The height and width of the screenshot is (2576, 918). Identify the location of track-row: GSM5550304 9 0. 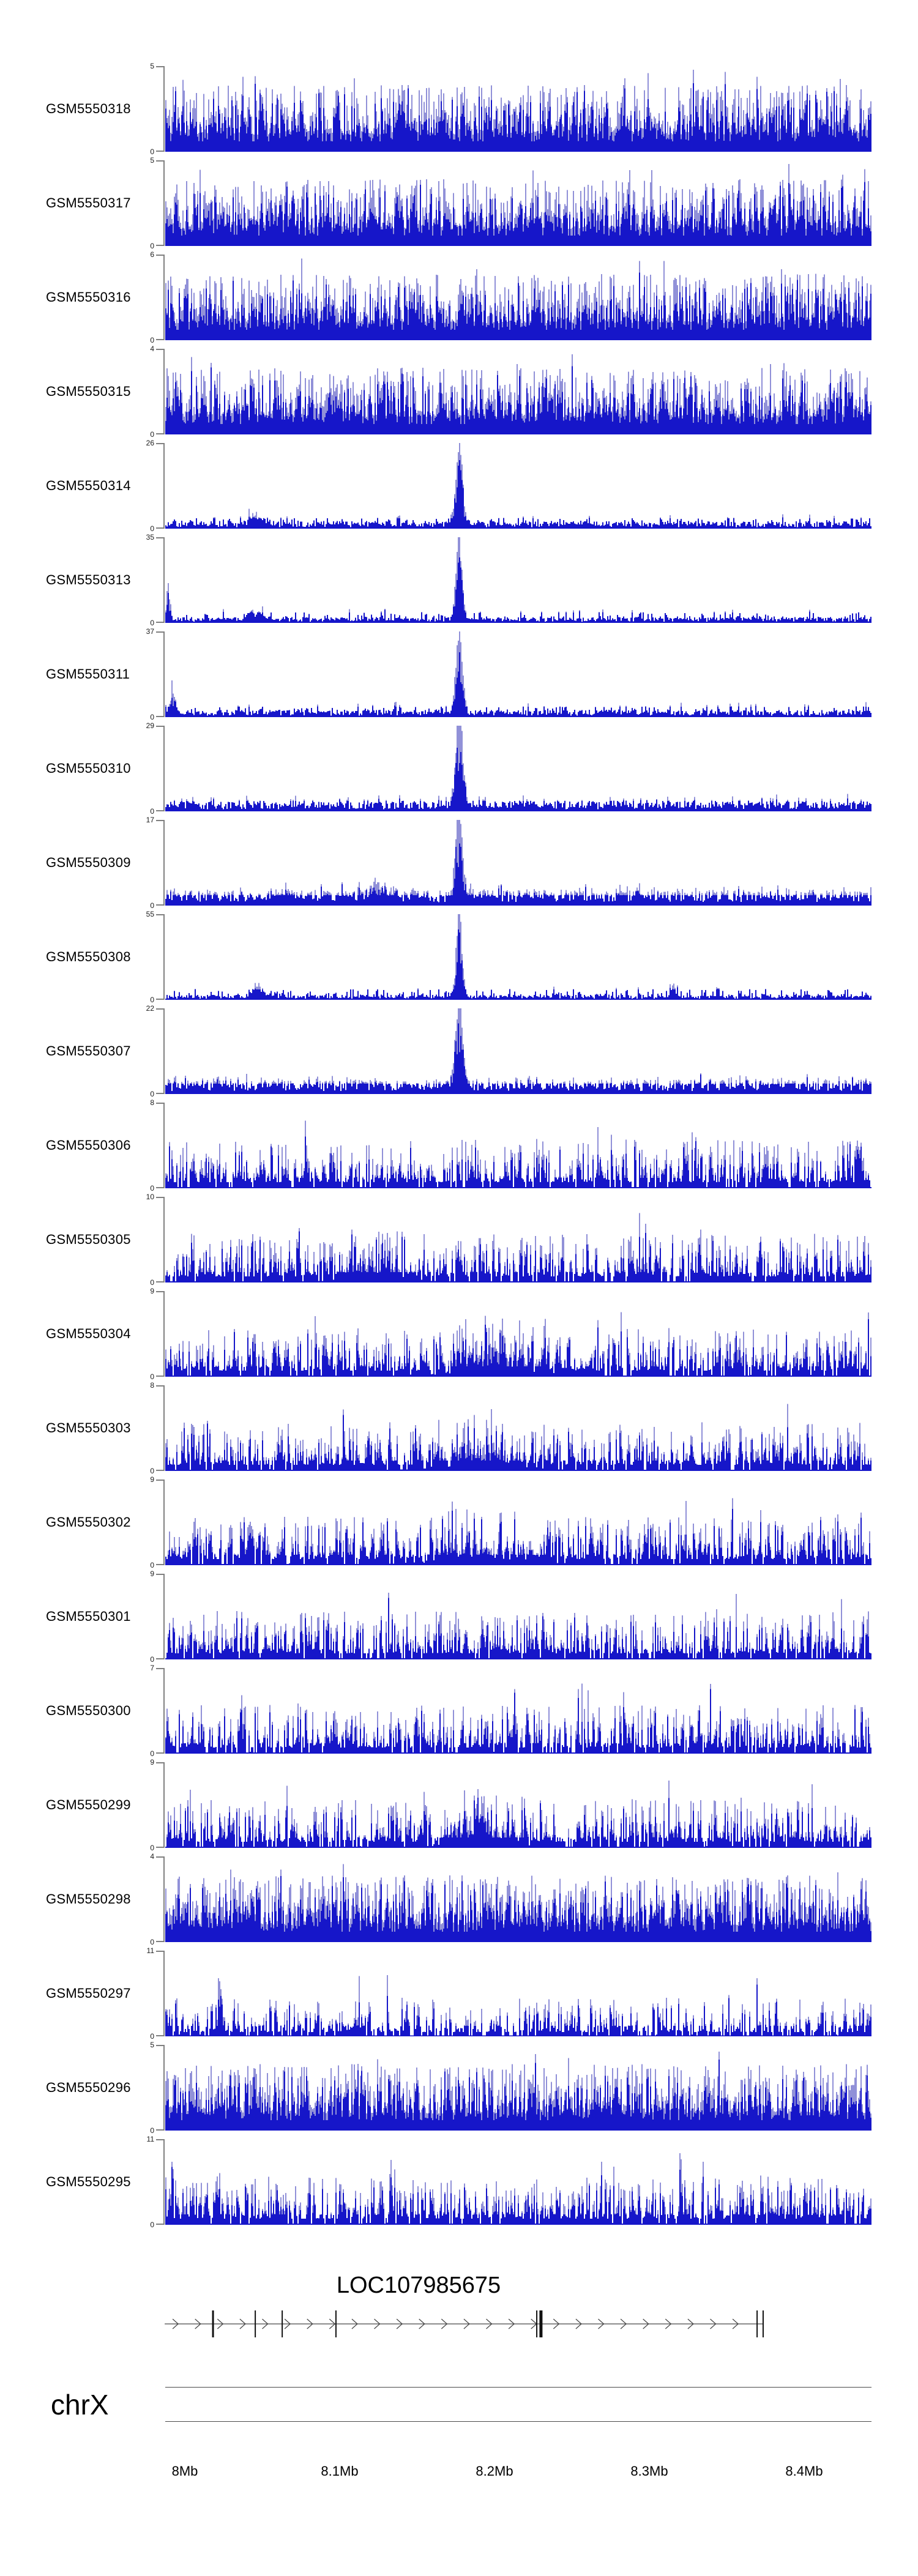
(459, 1334).